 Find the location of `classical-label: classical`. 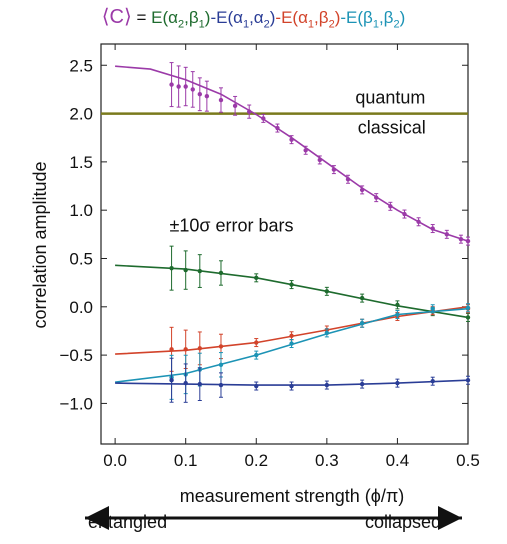

classical-label: classical is located at coordinates (392, 128).